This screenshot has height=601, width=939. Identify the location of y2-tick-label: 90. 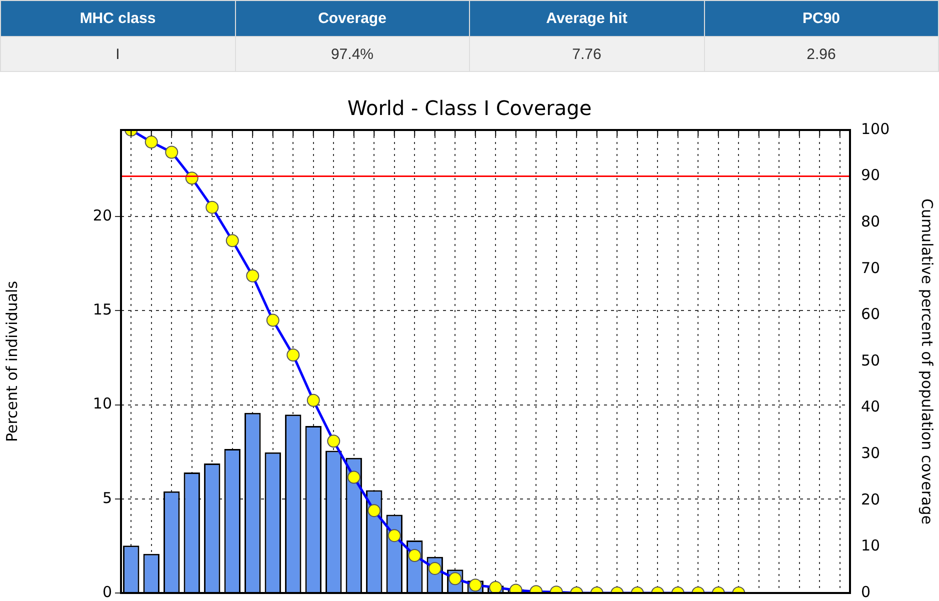
(870, 175).